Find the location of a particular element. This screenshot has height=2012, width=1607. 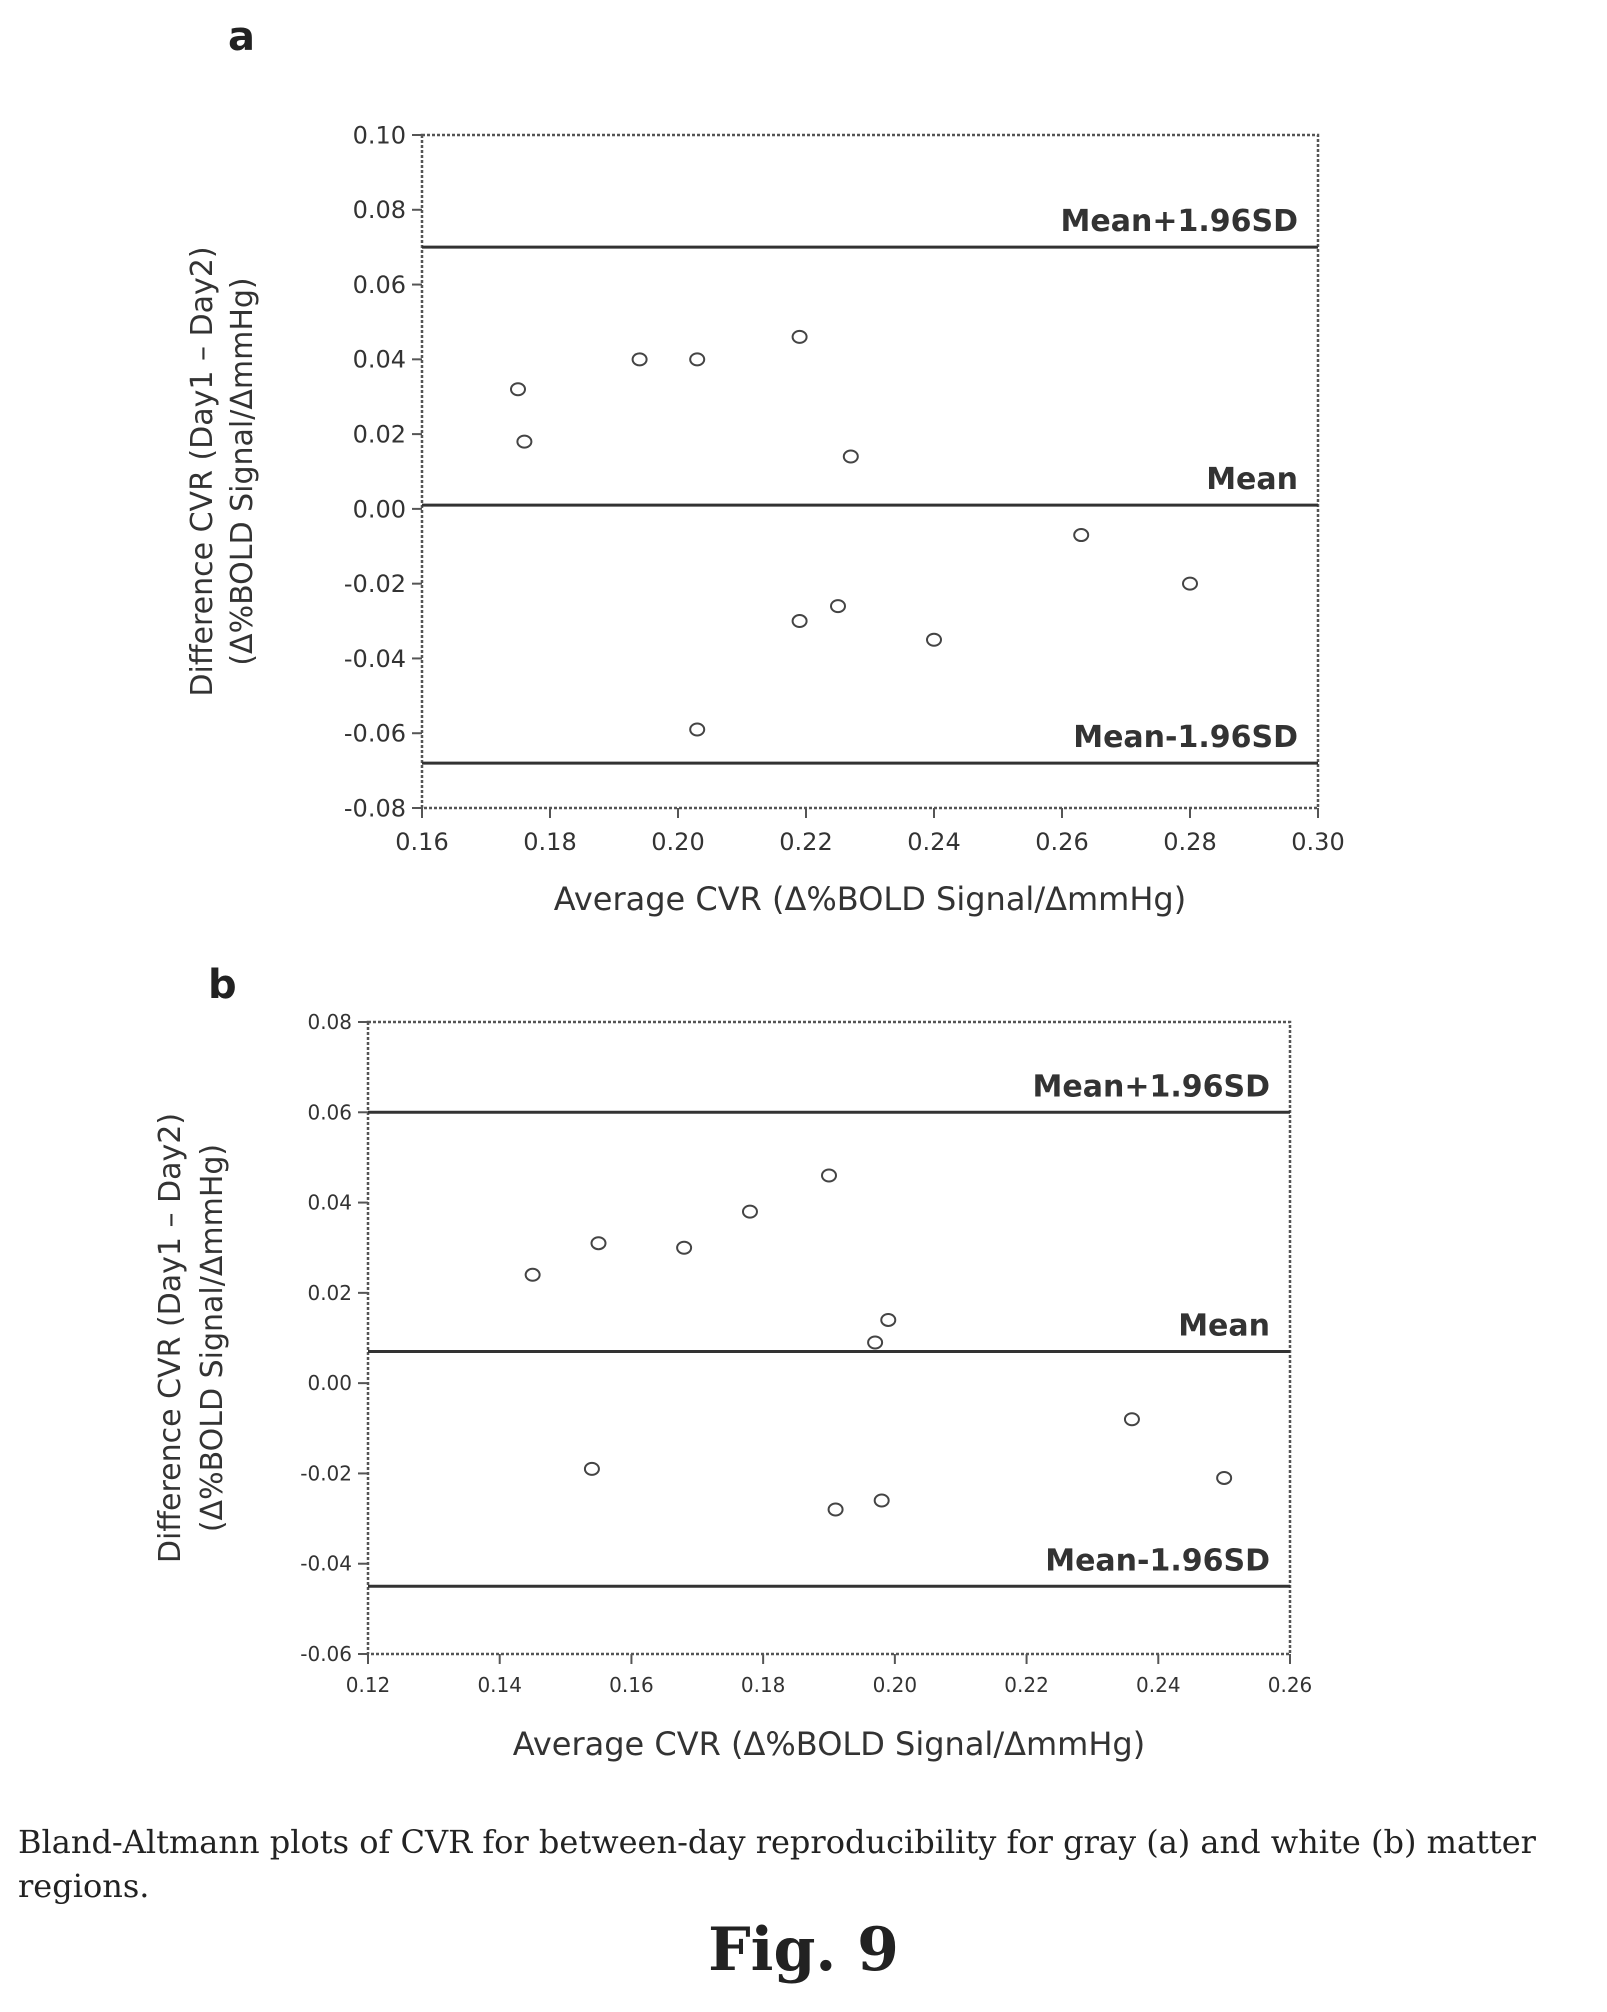

panel-label: b is located at coordinates (222, 985).